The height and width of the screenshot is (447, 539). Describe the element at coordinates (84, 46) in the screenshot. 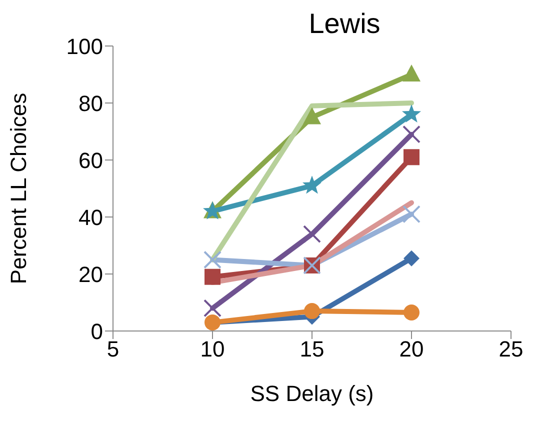

I see `y-tick-label: 100` at that location.